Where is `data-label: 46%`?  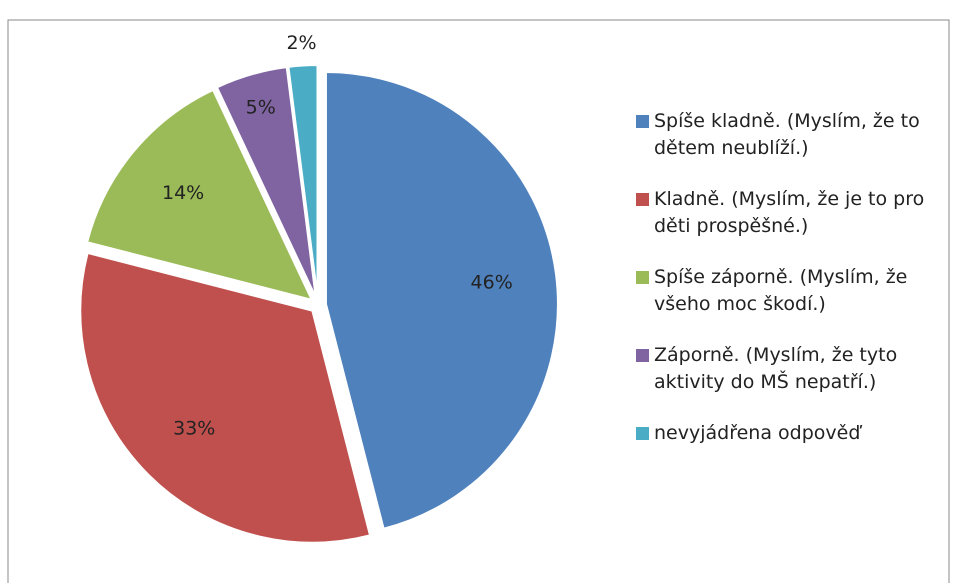 data-label: 46% is located at coordinates (492, 283).